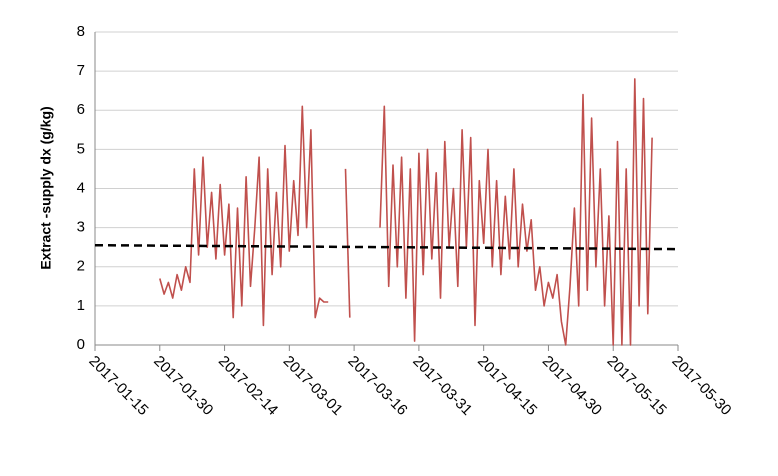  Describe the element at coordinates (313, 386) in the screenshot. I see `x-tick-label: 2017-03-01` at that location.